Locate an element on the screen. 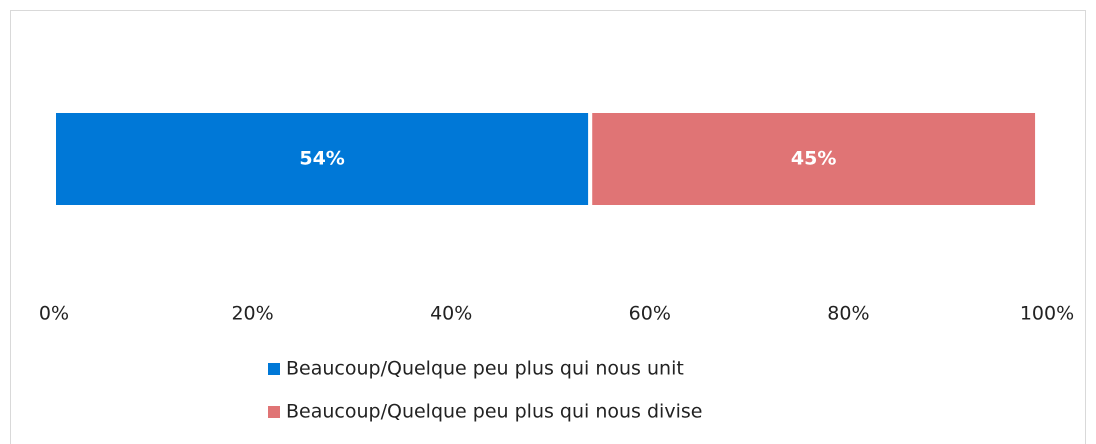  data-label: 54% is located at coordinates (321, 159).